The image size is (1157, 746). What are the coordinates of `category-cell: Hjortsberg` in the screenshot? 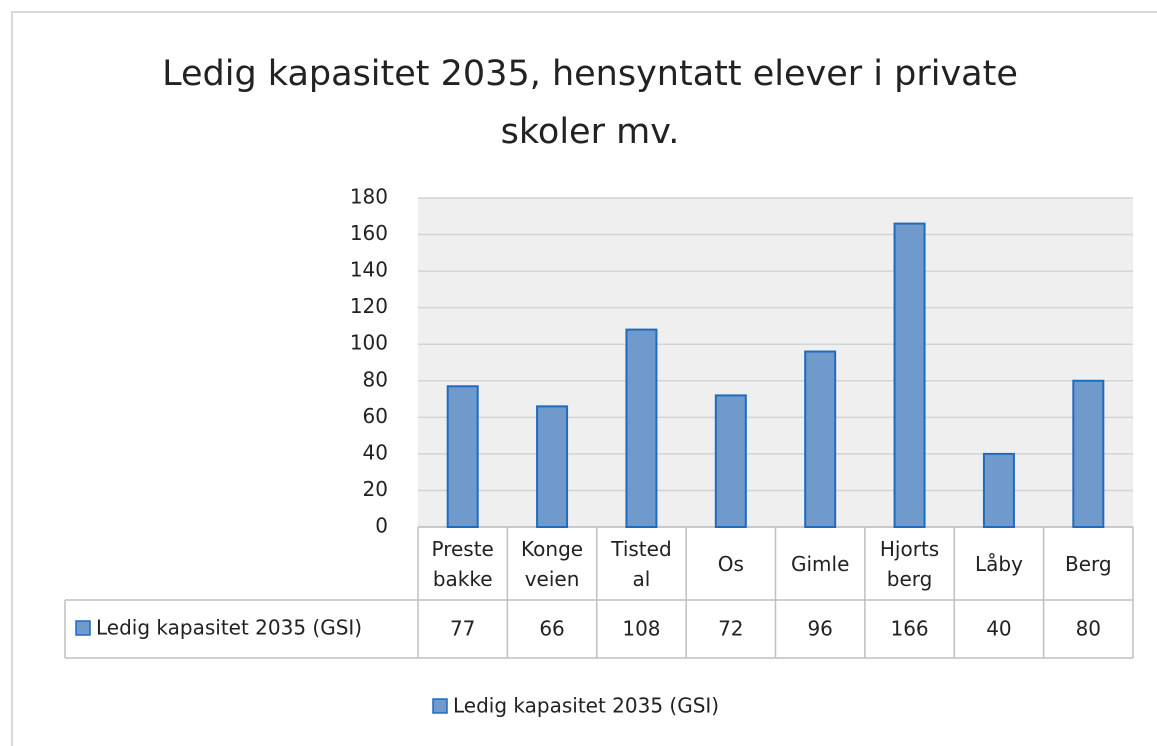 It's located at (909, 563).